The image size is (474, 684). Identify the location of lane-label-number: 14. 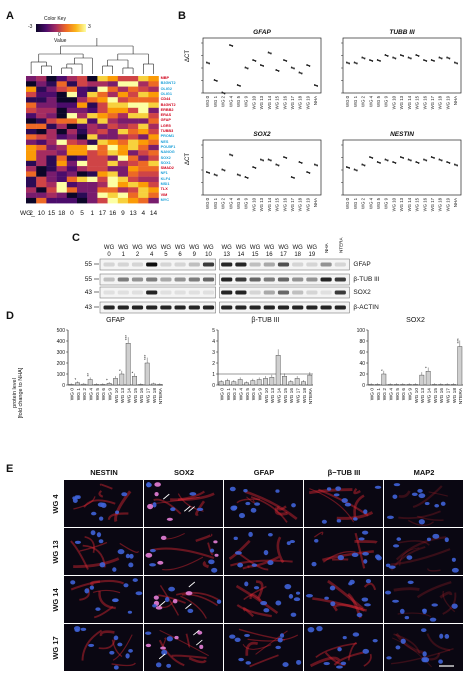
(241, 255).